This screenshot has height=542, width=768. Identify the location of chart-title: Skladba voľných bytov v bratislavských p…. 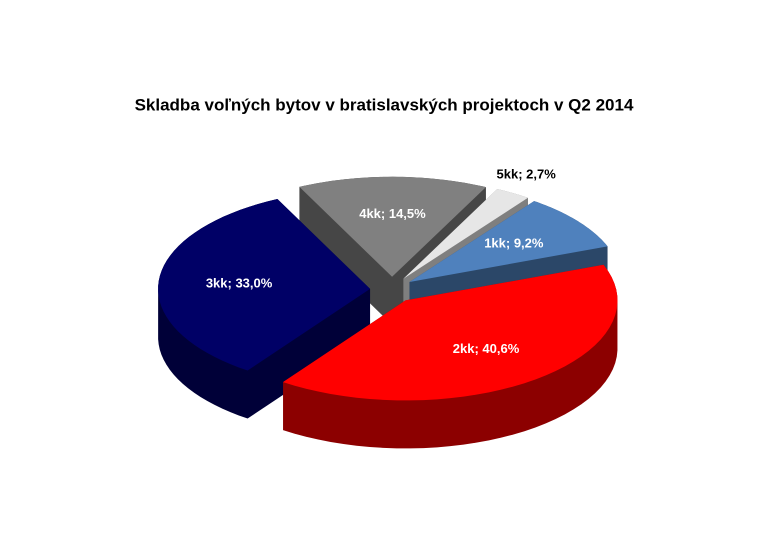
(384, 104).